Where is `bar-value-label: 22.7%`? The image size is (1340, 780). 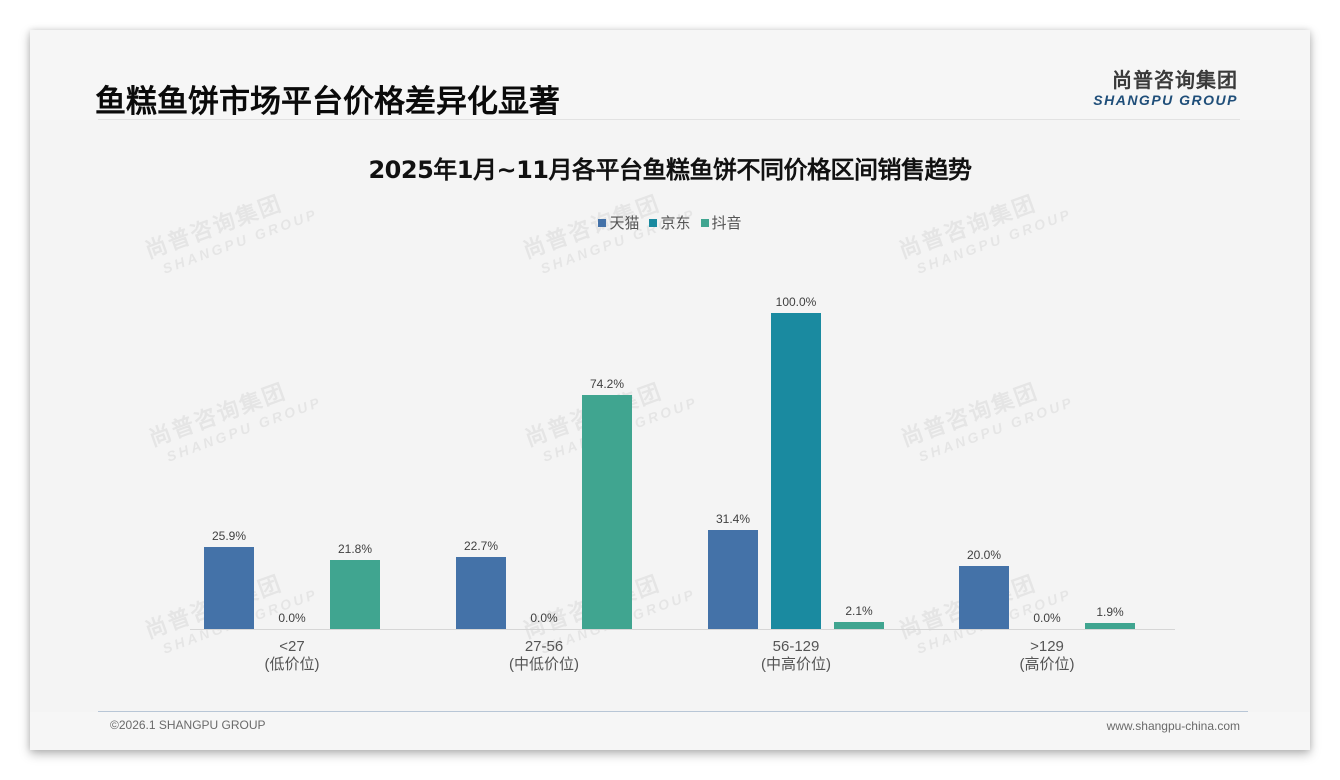
bar-value-label: 22.7% is located at coordinates (481, 546).